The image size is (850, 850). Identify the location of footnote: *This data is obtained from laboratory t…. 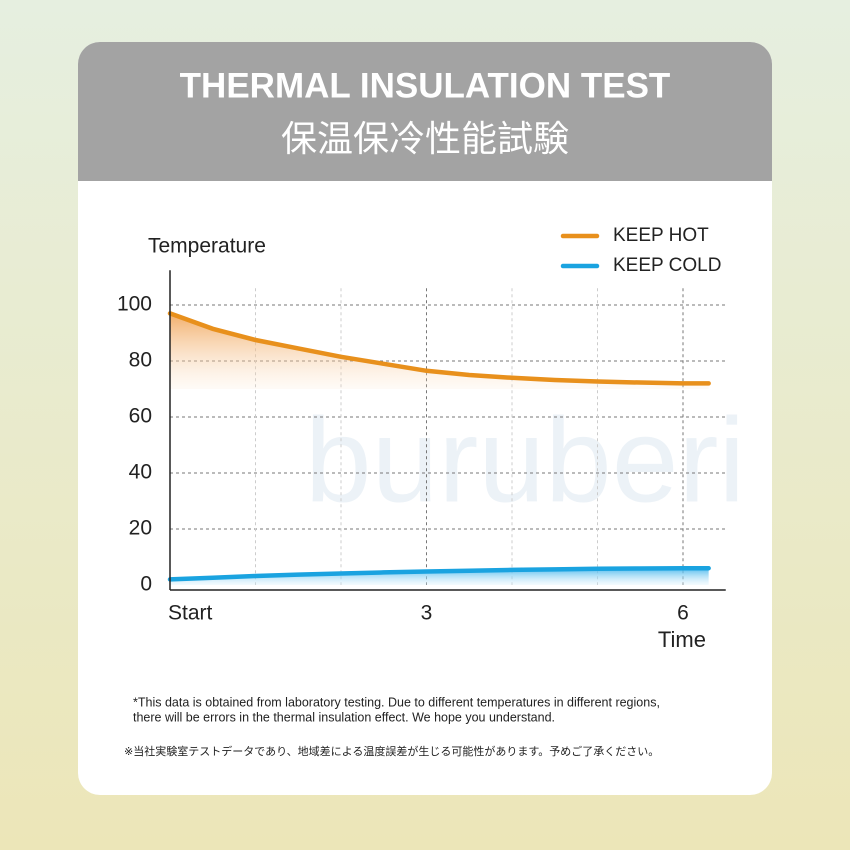
(396, 702).